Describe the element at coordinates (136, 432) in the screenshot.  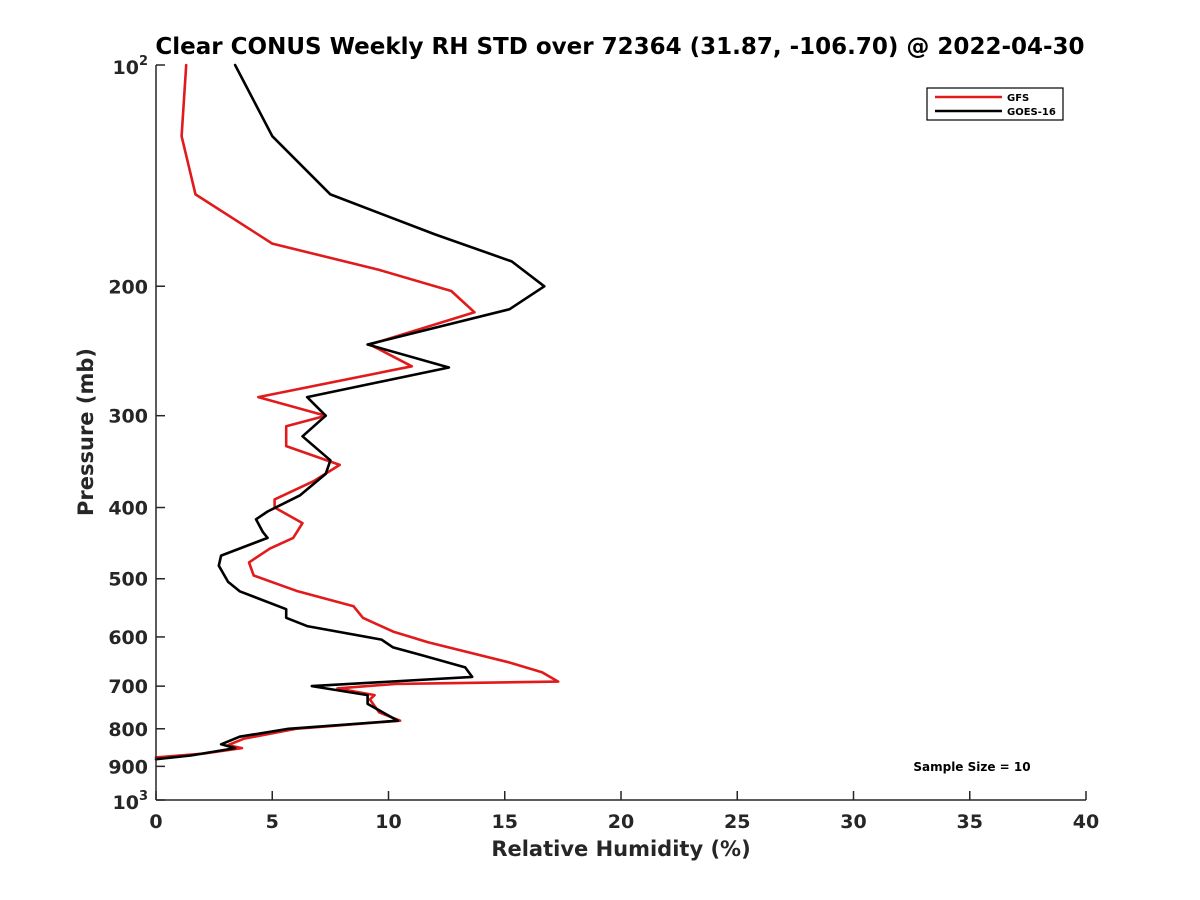
I see `y-axis-ticks: 200 300 400 500 600 700 800 900` at that location.